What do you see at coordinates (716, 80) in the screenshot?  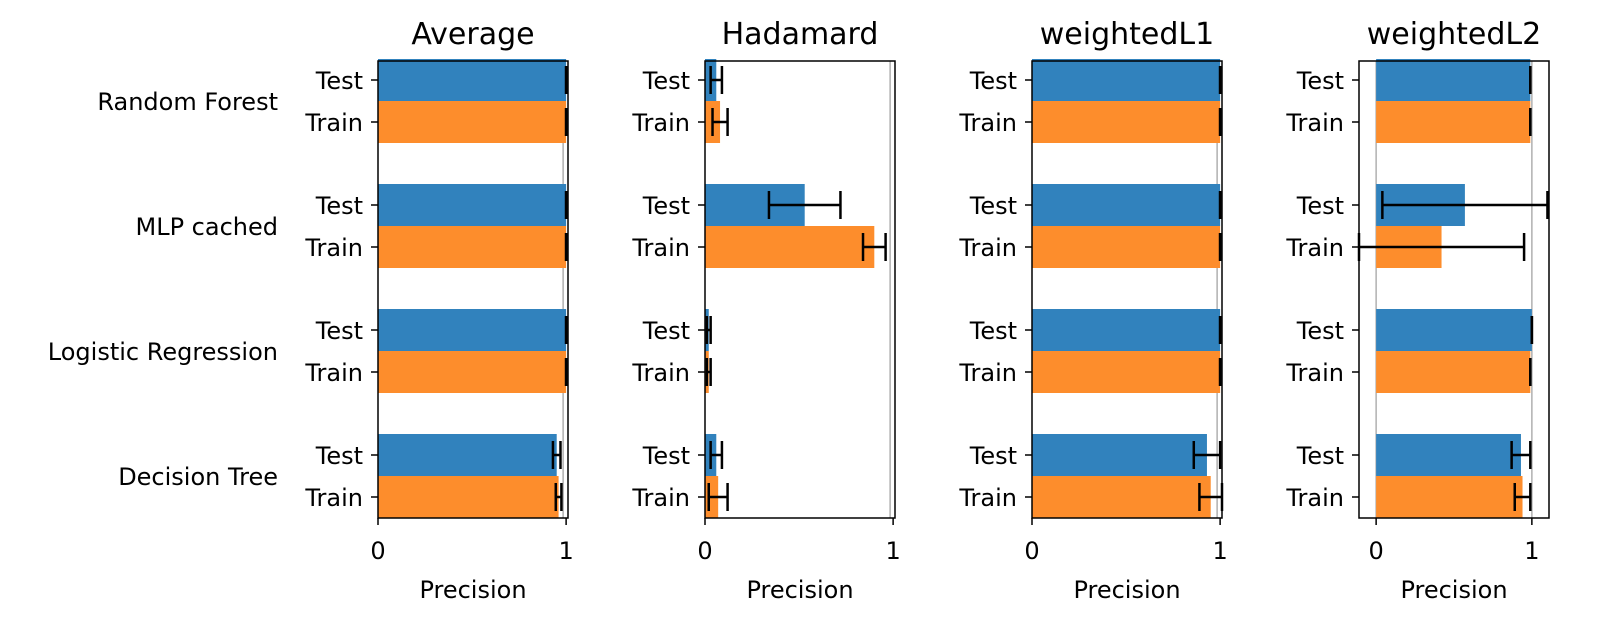 I see `errorbar-test-random-forest` at bounding box center [716, 80].